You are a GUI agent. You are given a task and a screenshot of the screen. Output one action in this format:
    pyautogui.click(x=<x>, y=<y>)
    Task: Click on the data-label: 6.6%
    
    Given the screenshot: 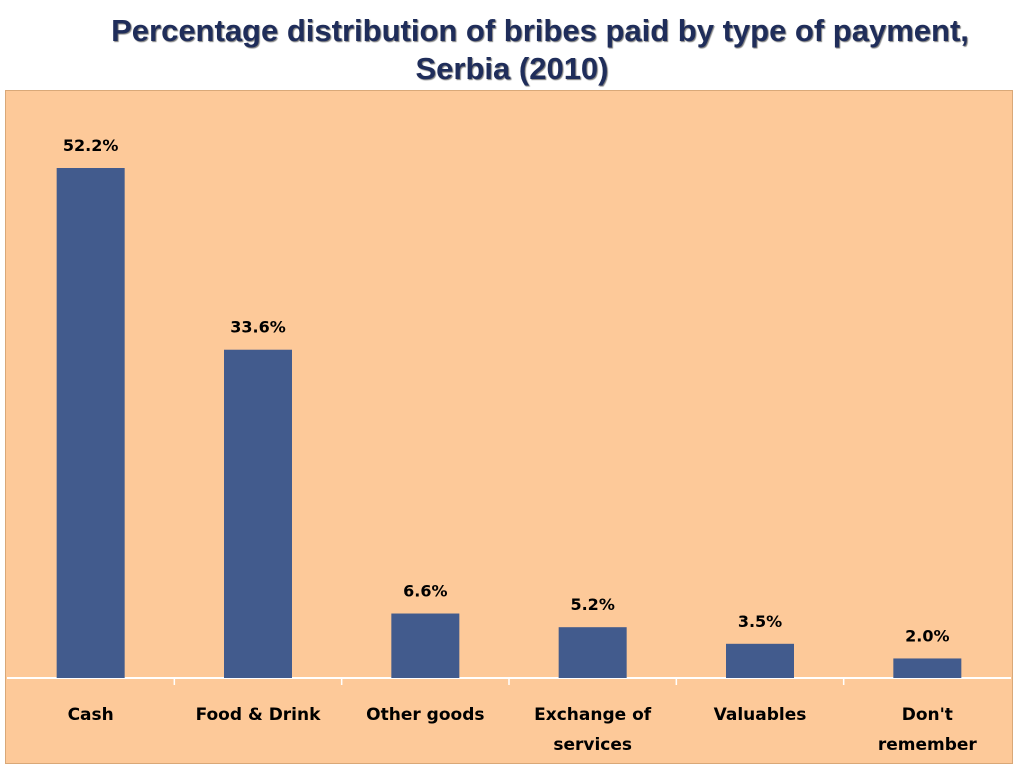 What is the action you would take?
    pyautogui.click(x=425, y=591)
    